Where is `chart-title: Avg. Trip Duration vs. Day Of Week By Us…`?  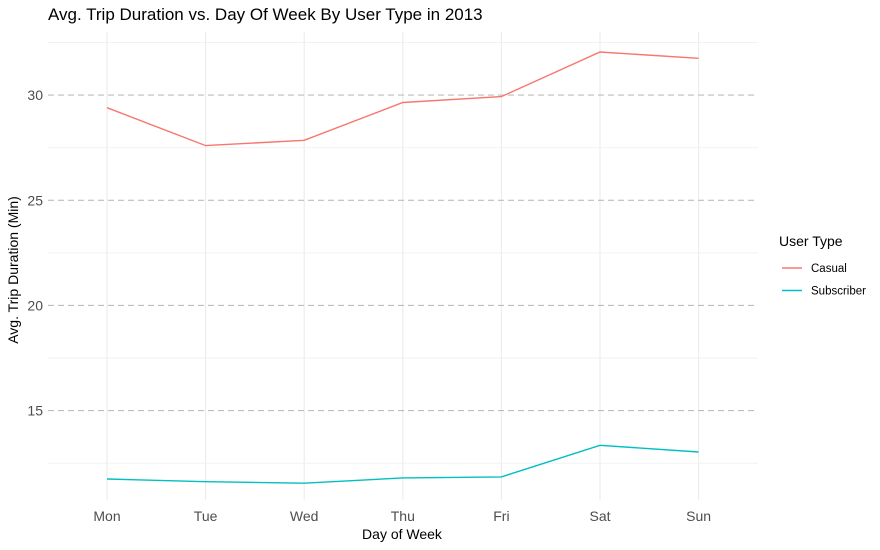 chart-title: Avg. Trip Duration vs. Day Of Week By Us… is located at coordinates (265, 14).